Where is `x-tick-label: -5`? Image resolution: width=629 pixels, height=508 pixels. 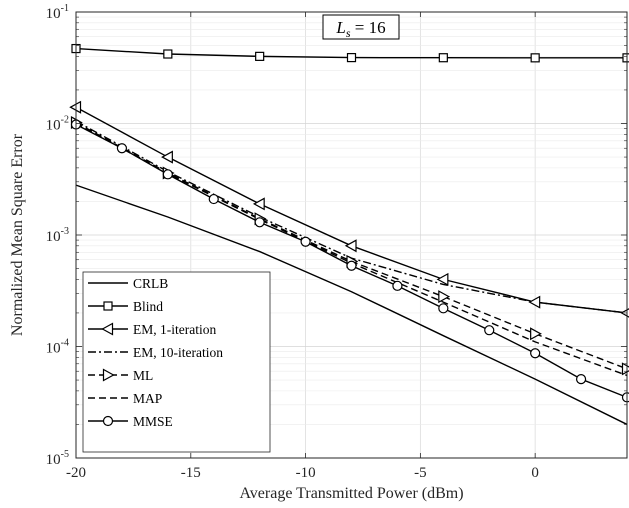 x-tick-label: -5 is located at coordinates (420, 473).